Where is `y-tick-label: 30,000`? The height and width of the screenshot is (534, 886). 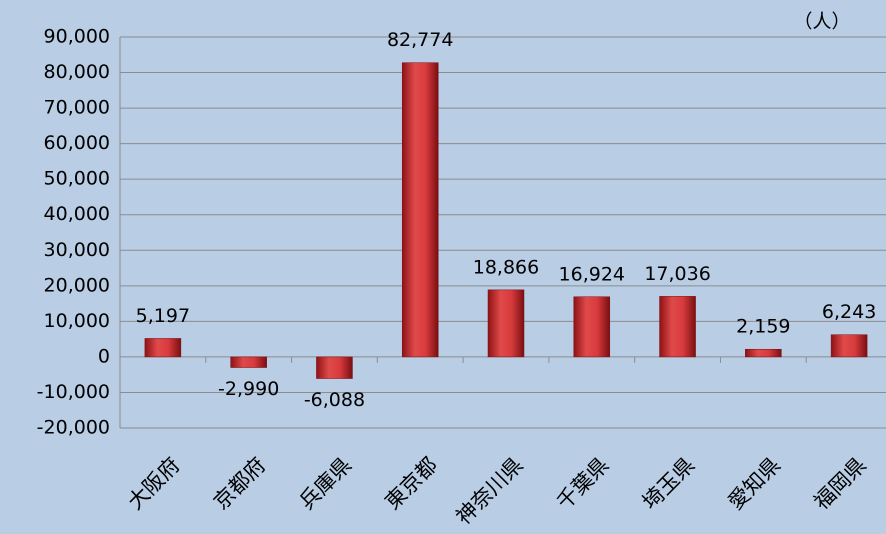
y-tick-label: 30,000 is located at coordinates (77, 250).